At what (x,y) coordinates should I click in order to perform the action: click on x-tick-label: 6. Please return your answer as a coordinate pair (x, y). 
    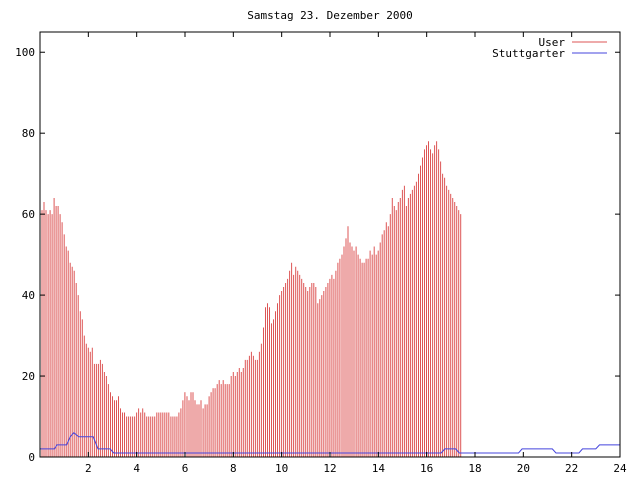
    Looking at the image, I should click on (185, 468).